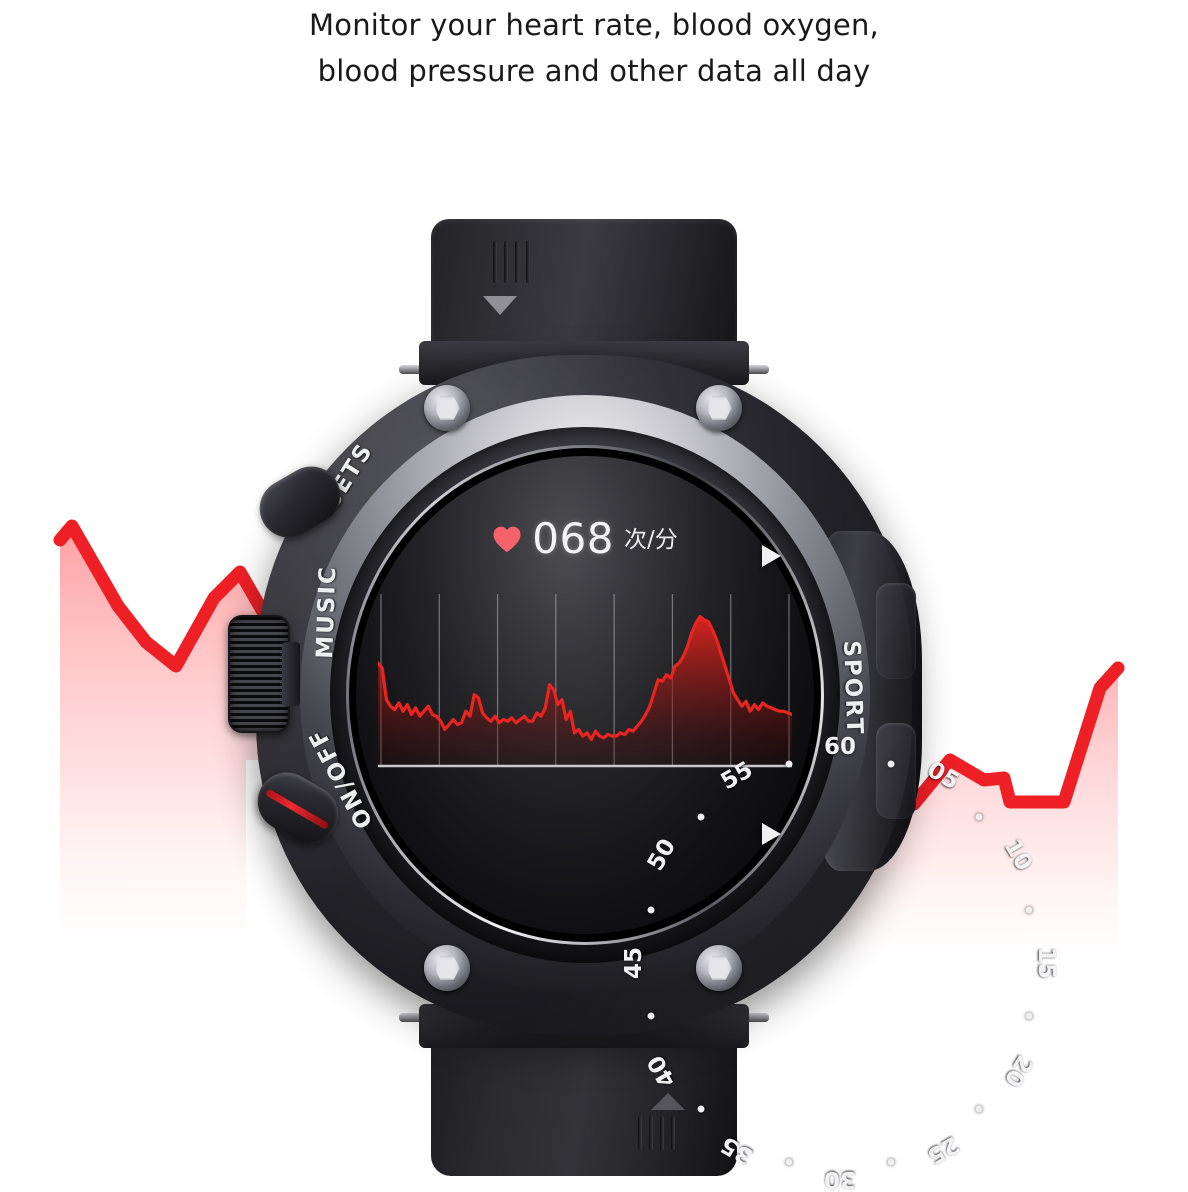 This screenshot has width=1188, height=1192. I want to click on screw-top-left, so click(447, 408).